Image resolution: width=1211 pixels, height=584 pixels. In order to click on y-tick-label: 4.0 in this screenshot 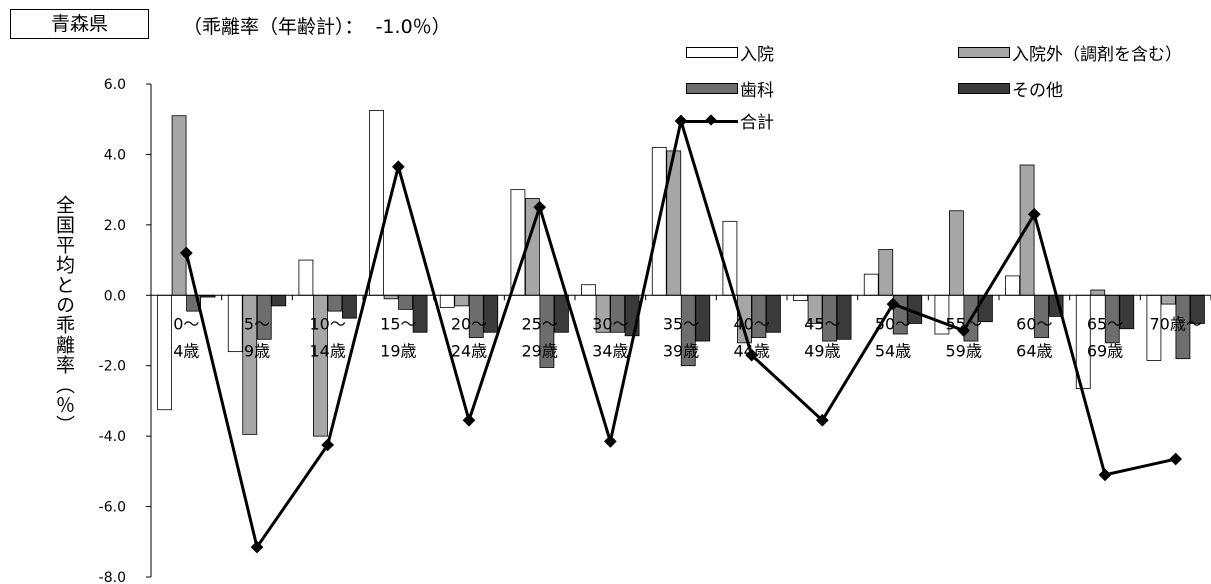, I will do `click(115, 155)`.